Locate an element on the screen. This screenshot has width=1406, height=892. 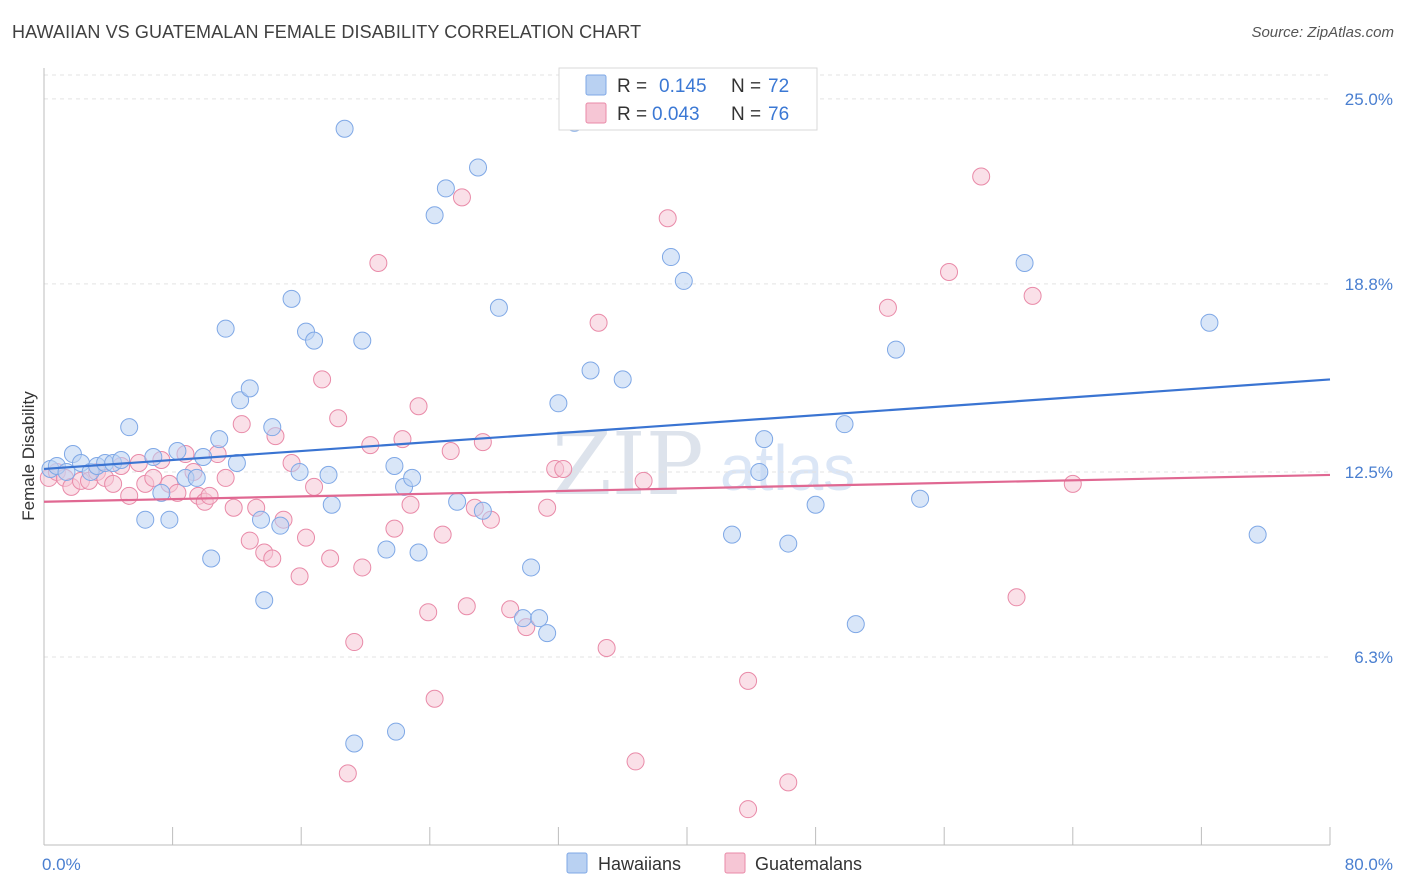
x-tick-label-max: 80.0% is located at coordinates (1369, 864).